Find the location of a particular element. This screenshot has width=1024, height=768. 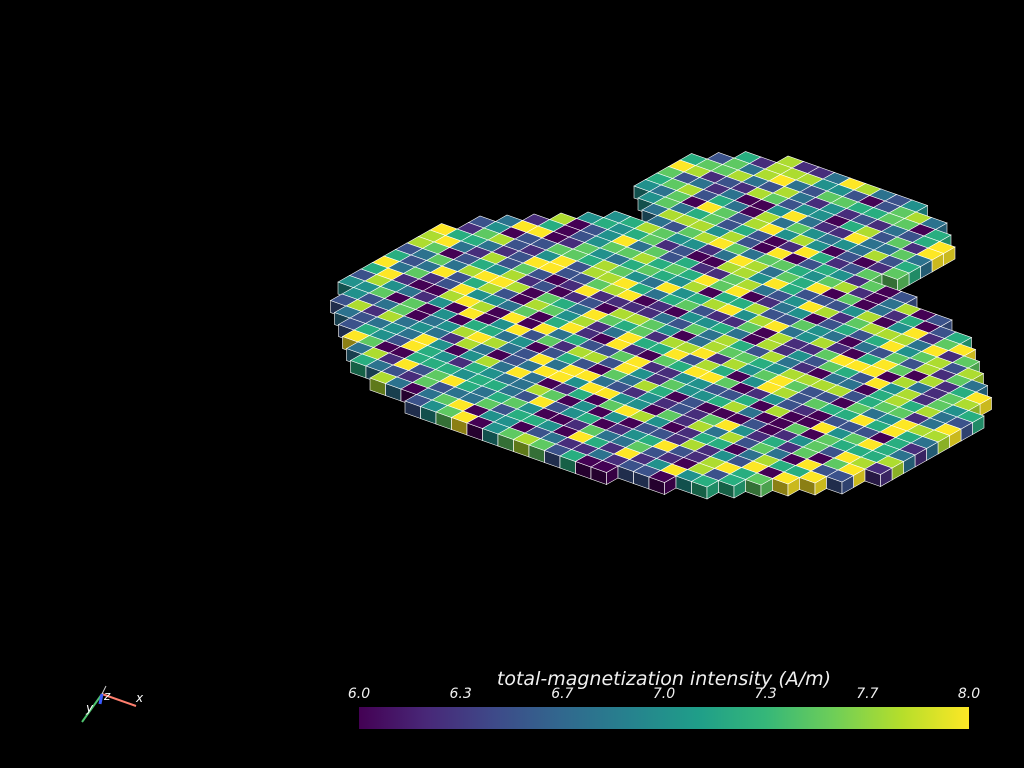

z-axis-label: z is located at coordinates (107, 696).